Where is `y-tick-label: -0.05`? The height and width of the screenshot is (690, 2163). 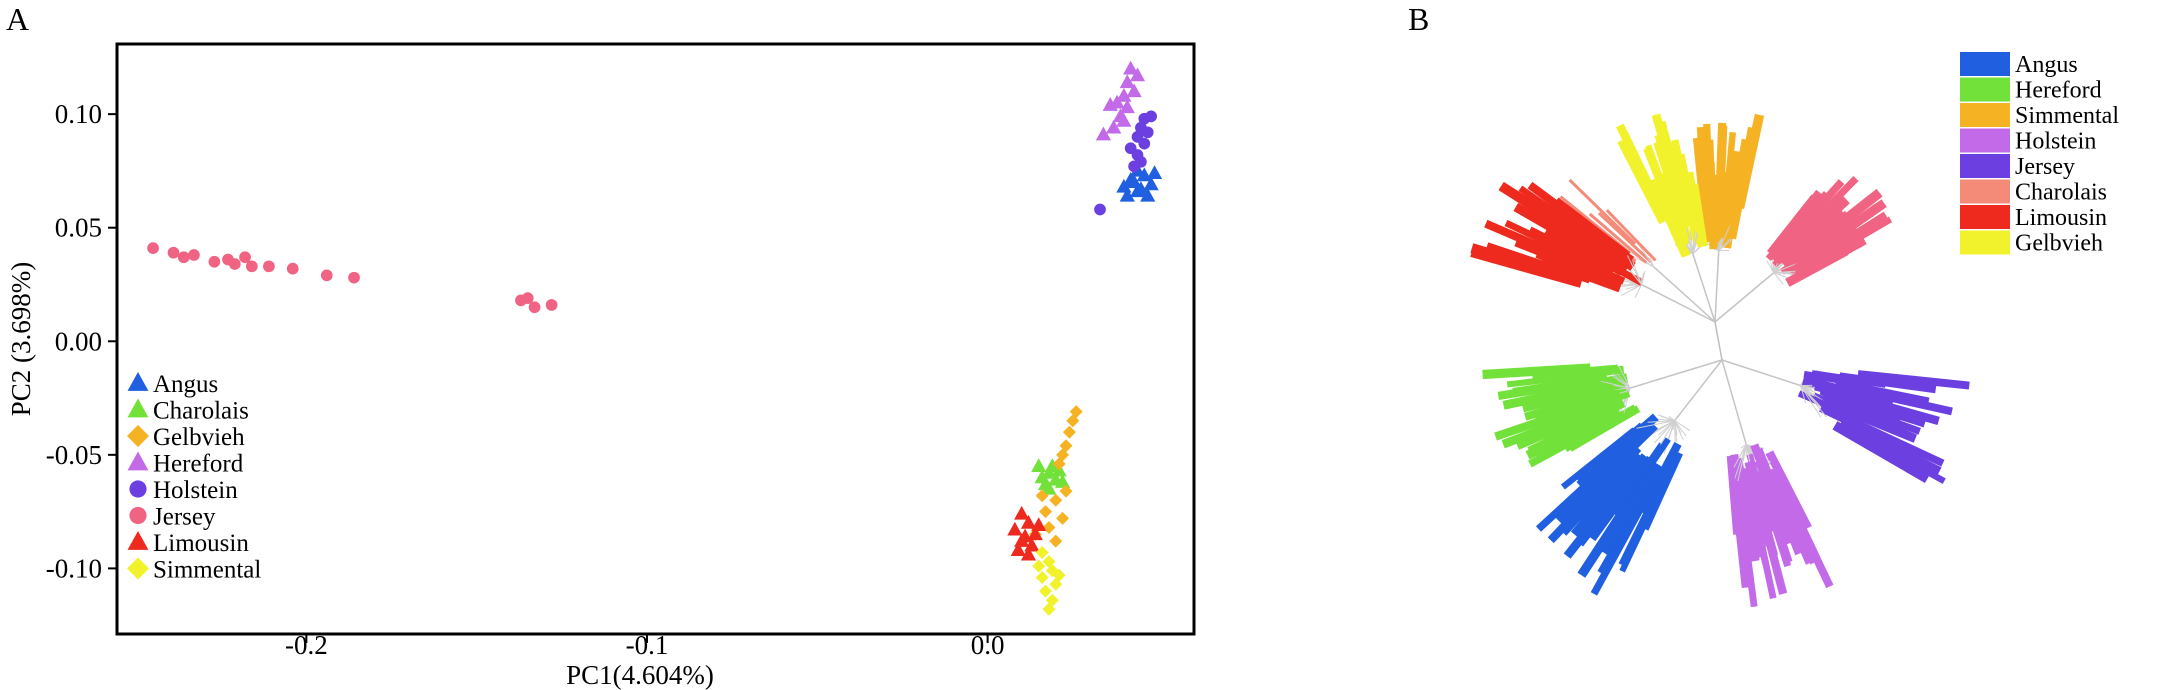 y-tick-label: -0.05 is located at coordinates (74, 455).